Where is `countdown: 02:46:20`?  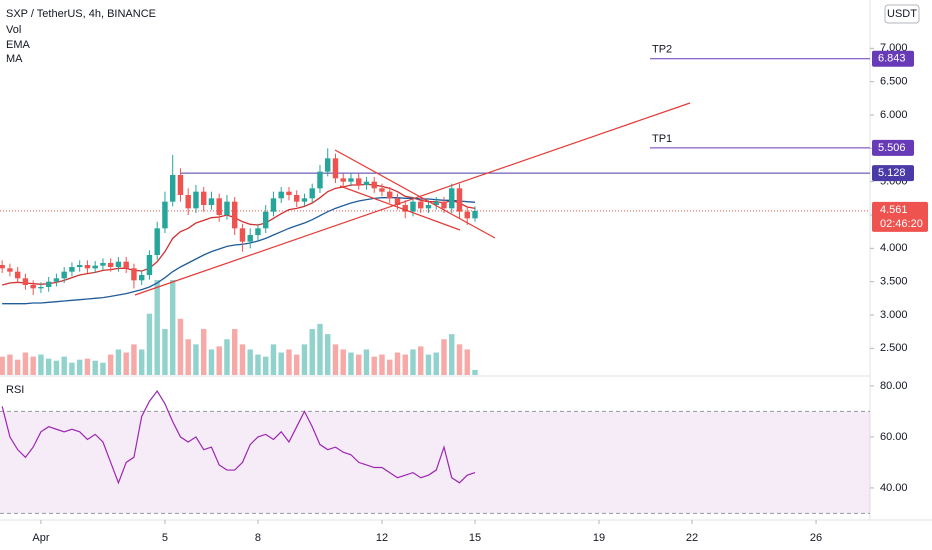 countdown: 02:46:20 is located at coordinates (901, 224).